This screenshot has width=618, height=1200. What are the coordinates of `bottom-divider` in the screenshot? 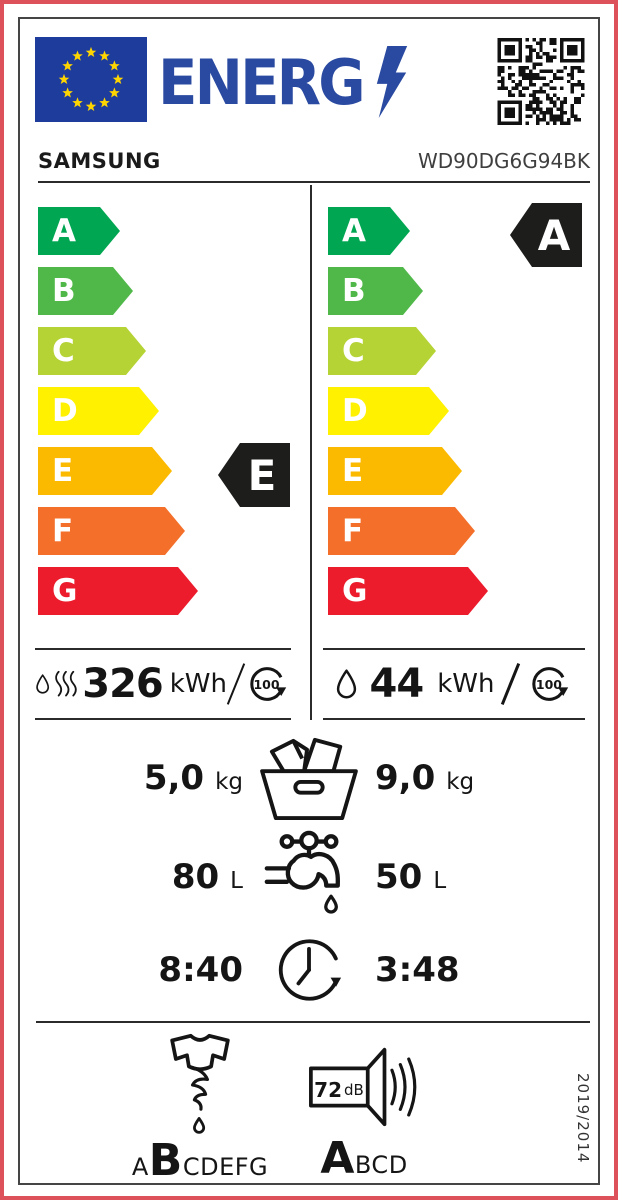 It's located at (313, 1022).